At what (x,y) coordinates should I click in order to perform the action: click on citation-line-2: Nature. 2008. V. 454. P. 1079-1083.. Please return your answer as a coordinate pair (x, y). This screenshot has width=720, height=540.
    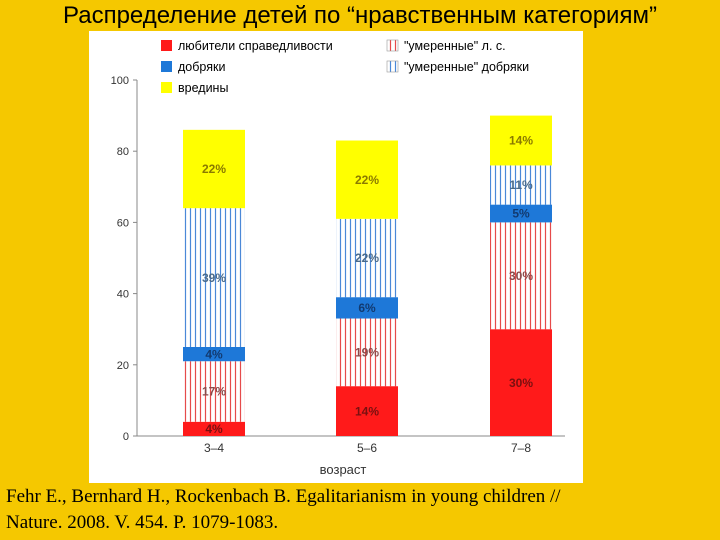
    Looking at the image, I should click on (142, 522).